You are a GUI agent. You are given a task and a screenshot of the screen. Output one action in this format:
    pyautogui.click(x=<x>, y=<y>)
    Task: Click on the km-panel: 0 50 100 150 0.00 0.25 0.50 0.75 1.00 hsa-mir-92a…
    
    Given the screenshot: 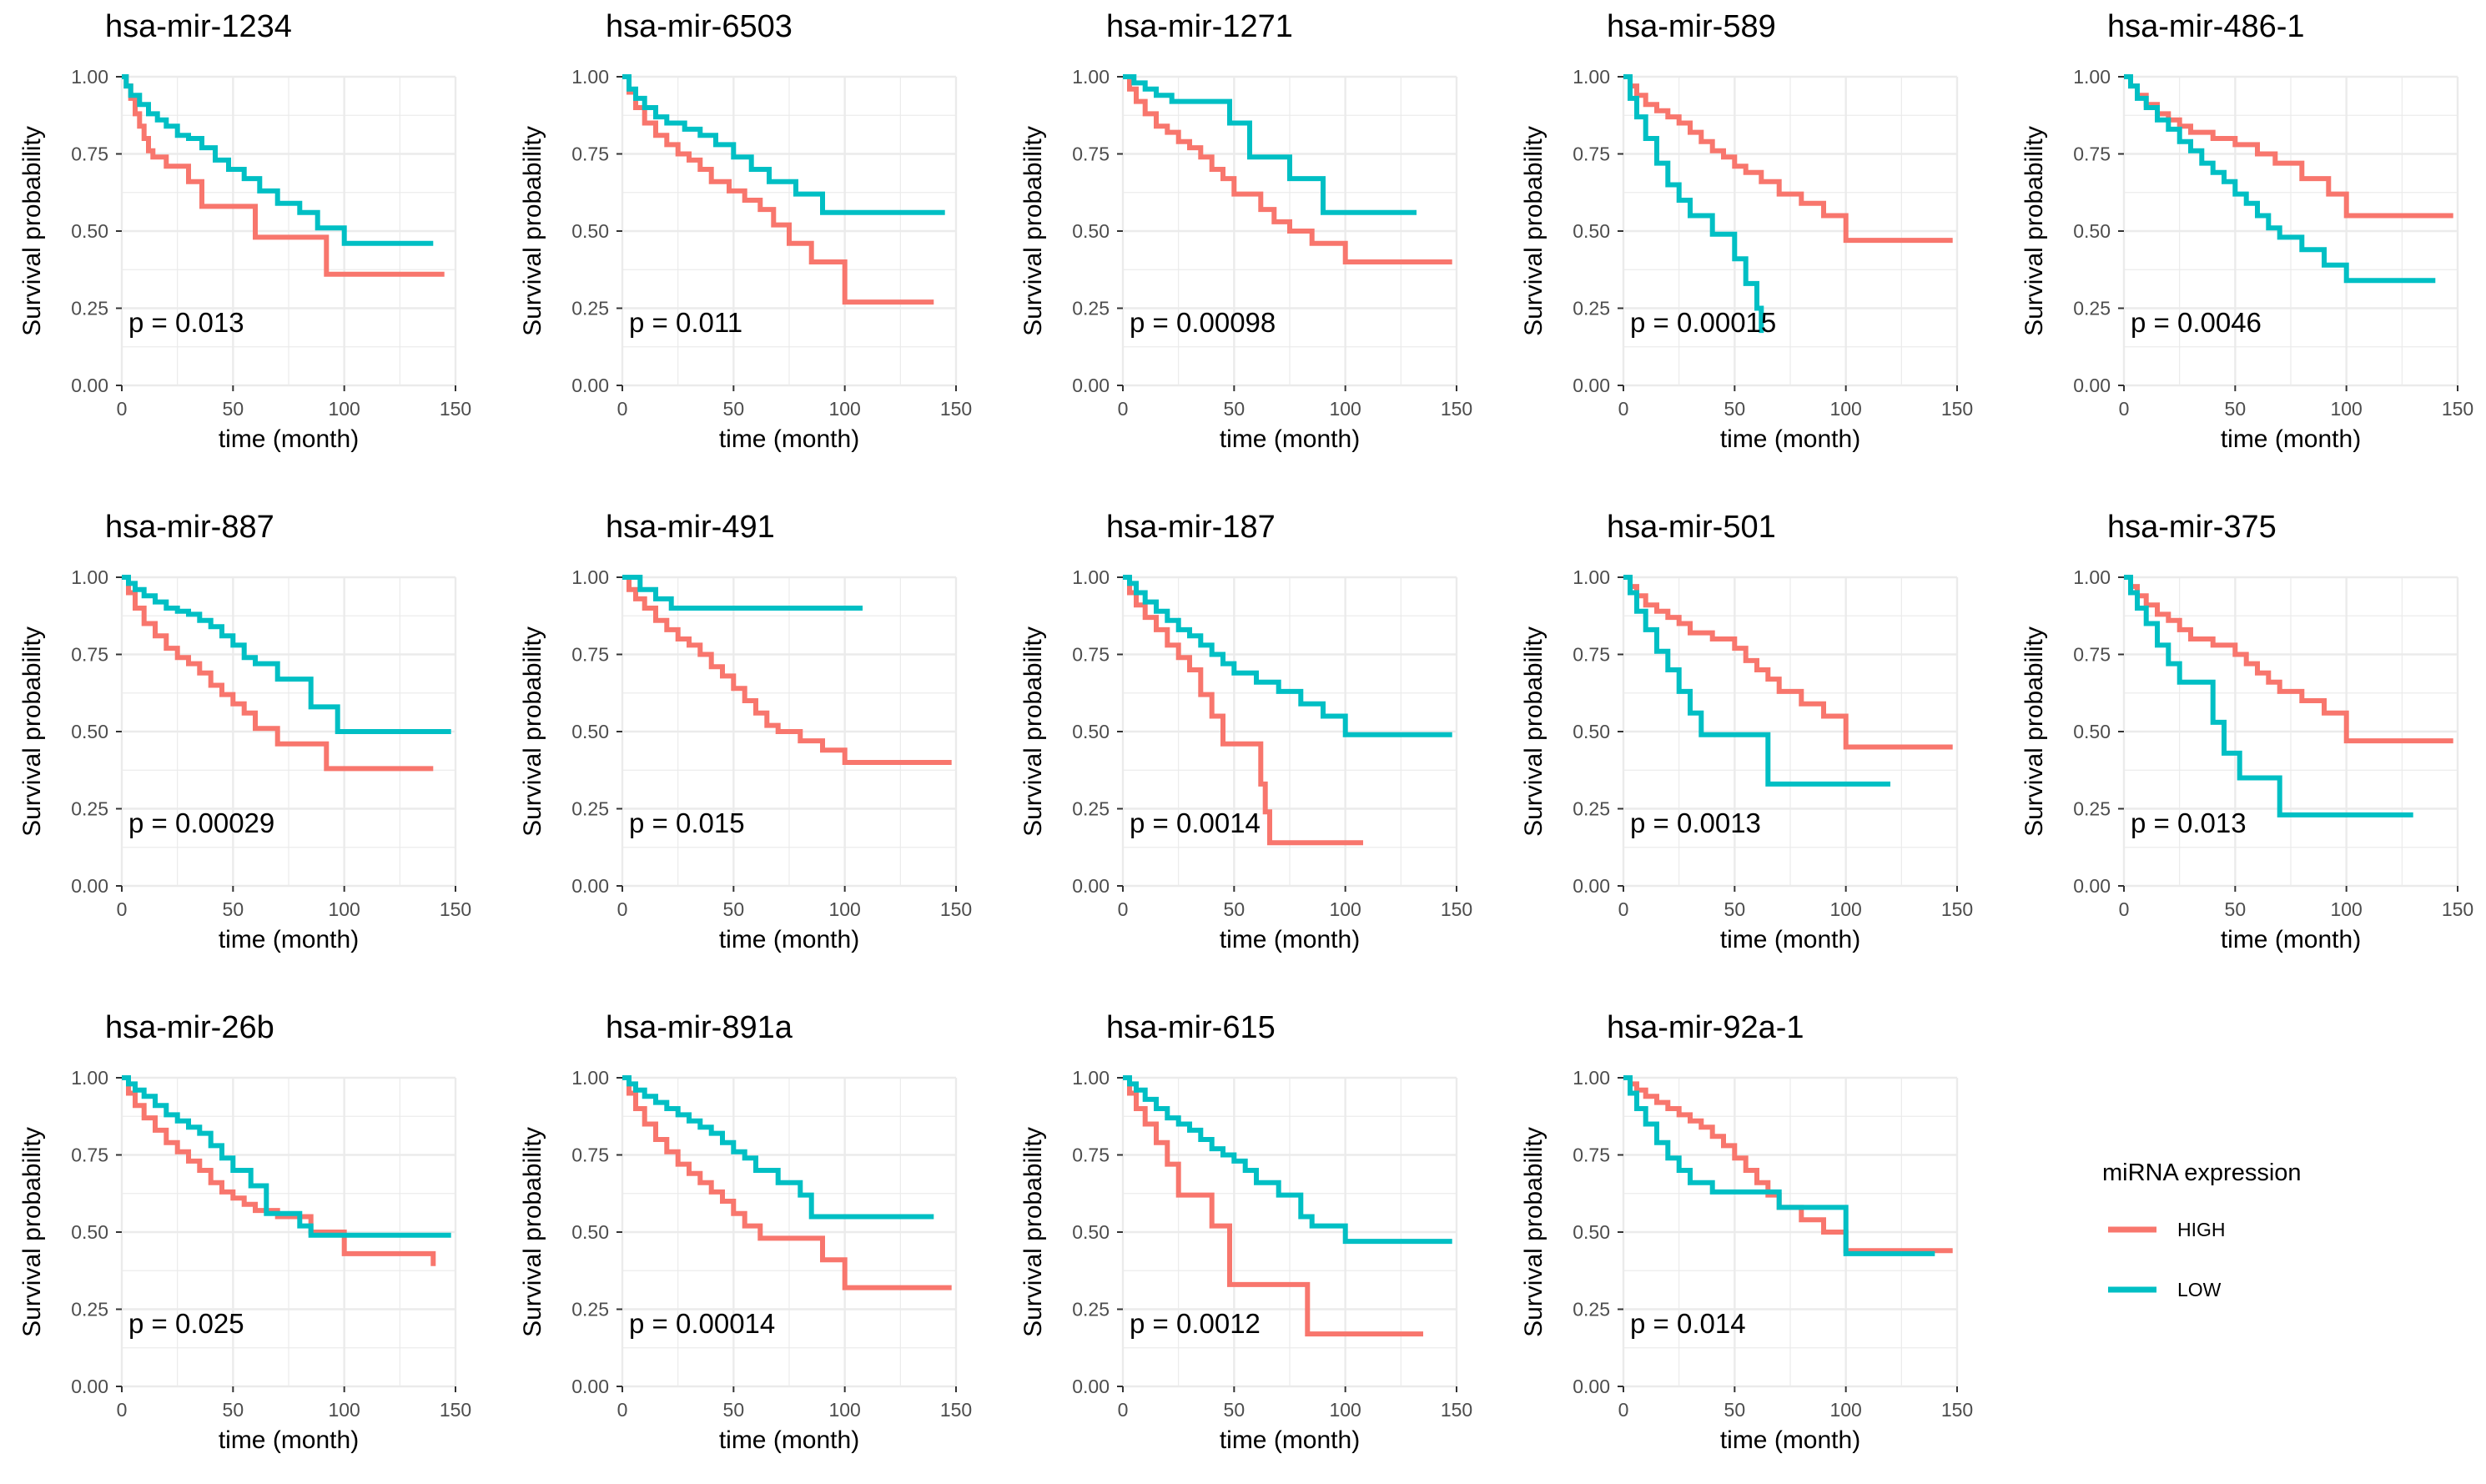 What is the action you would take?
    pyautogui.click(x=1747, y=1232)
    